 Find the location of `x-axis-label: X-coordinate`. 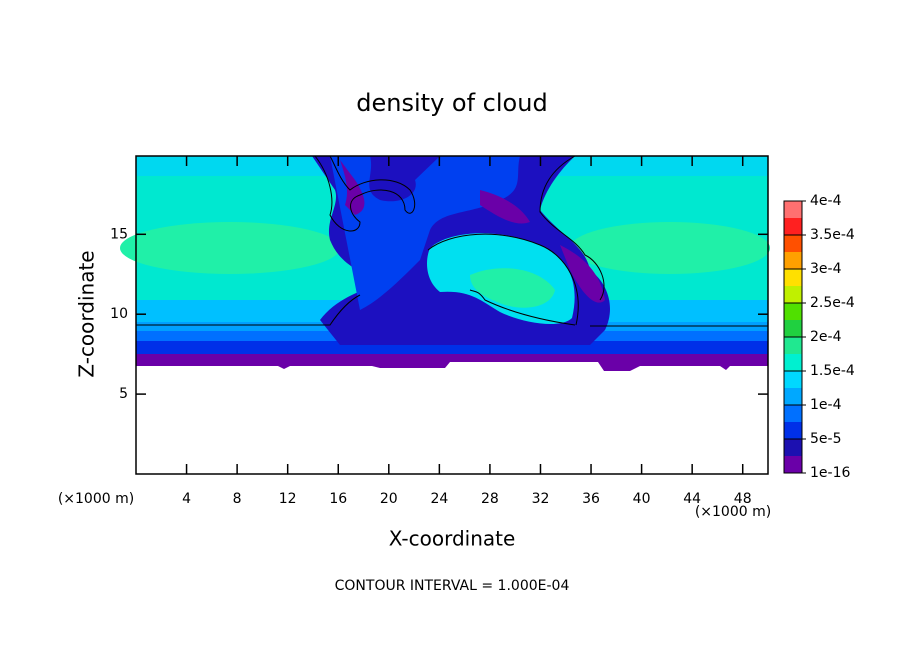

x-axis-label: X-coordinate is located at coordinates (452, 539).